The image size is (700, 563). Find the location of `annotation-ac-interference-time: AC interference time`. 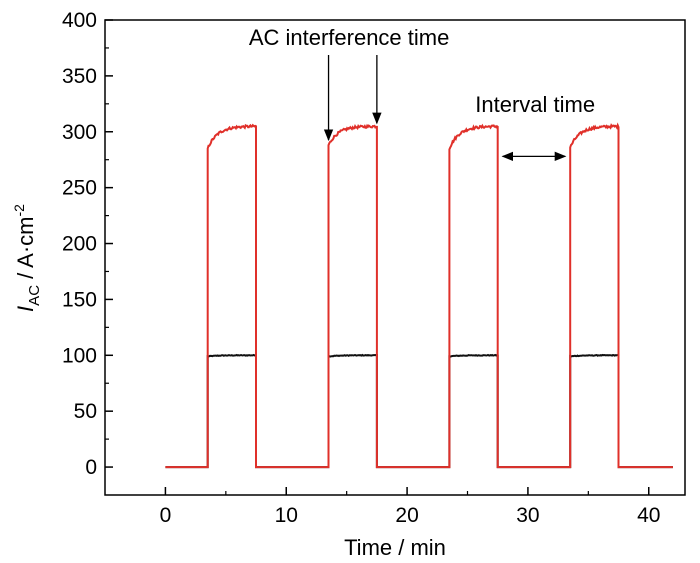

annotation-ac-interference-time: AC interference time is located at coordinates (349, 37).